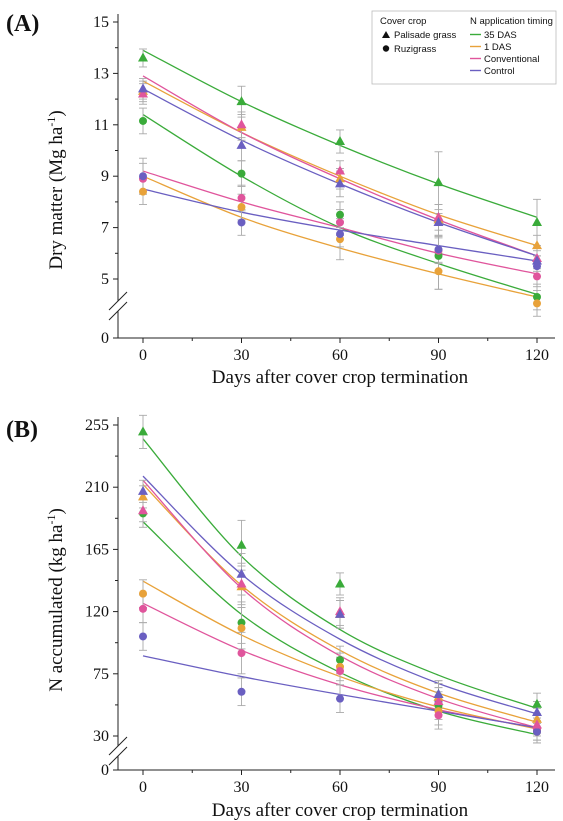  What do you see at coordinates (386, 34) in the screenshot?
I see `legend-triangle-marker` at bounding box center [386, 34].